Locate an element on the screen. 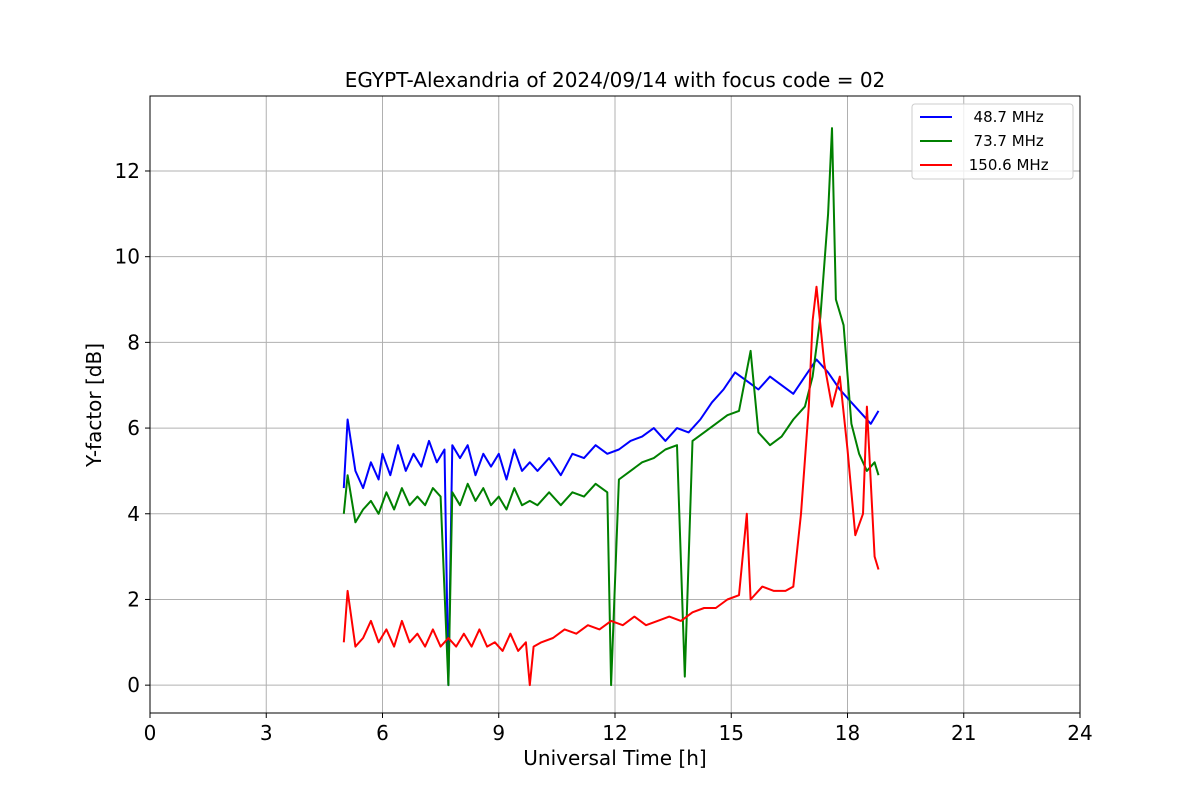 This screenshot has width=1200, height=800. legend: 48.7 MHz 73.7 MHz 150.6 MHz is located at coordinates (992, 141).